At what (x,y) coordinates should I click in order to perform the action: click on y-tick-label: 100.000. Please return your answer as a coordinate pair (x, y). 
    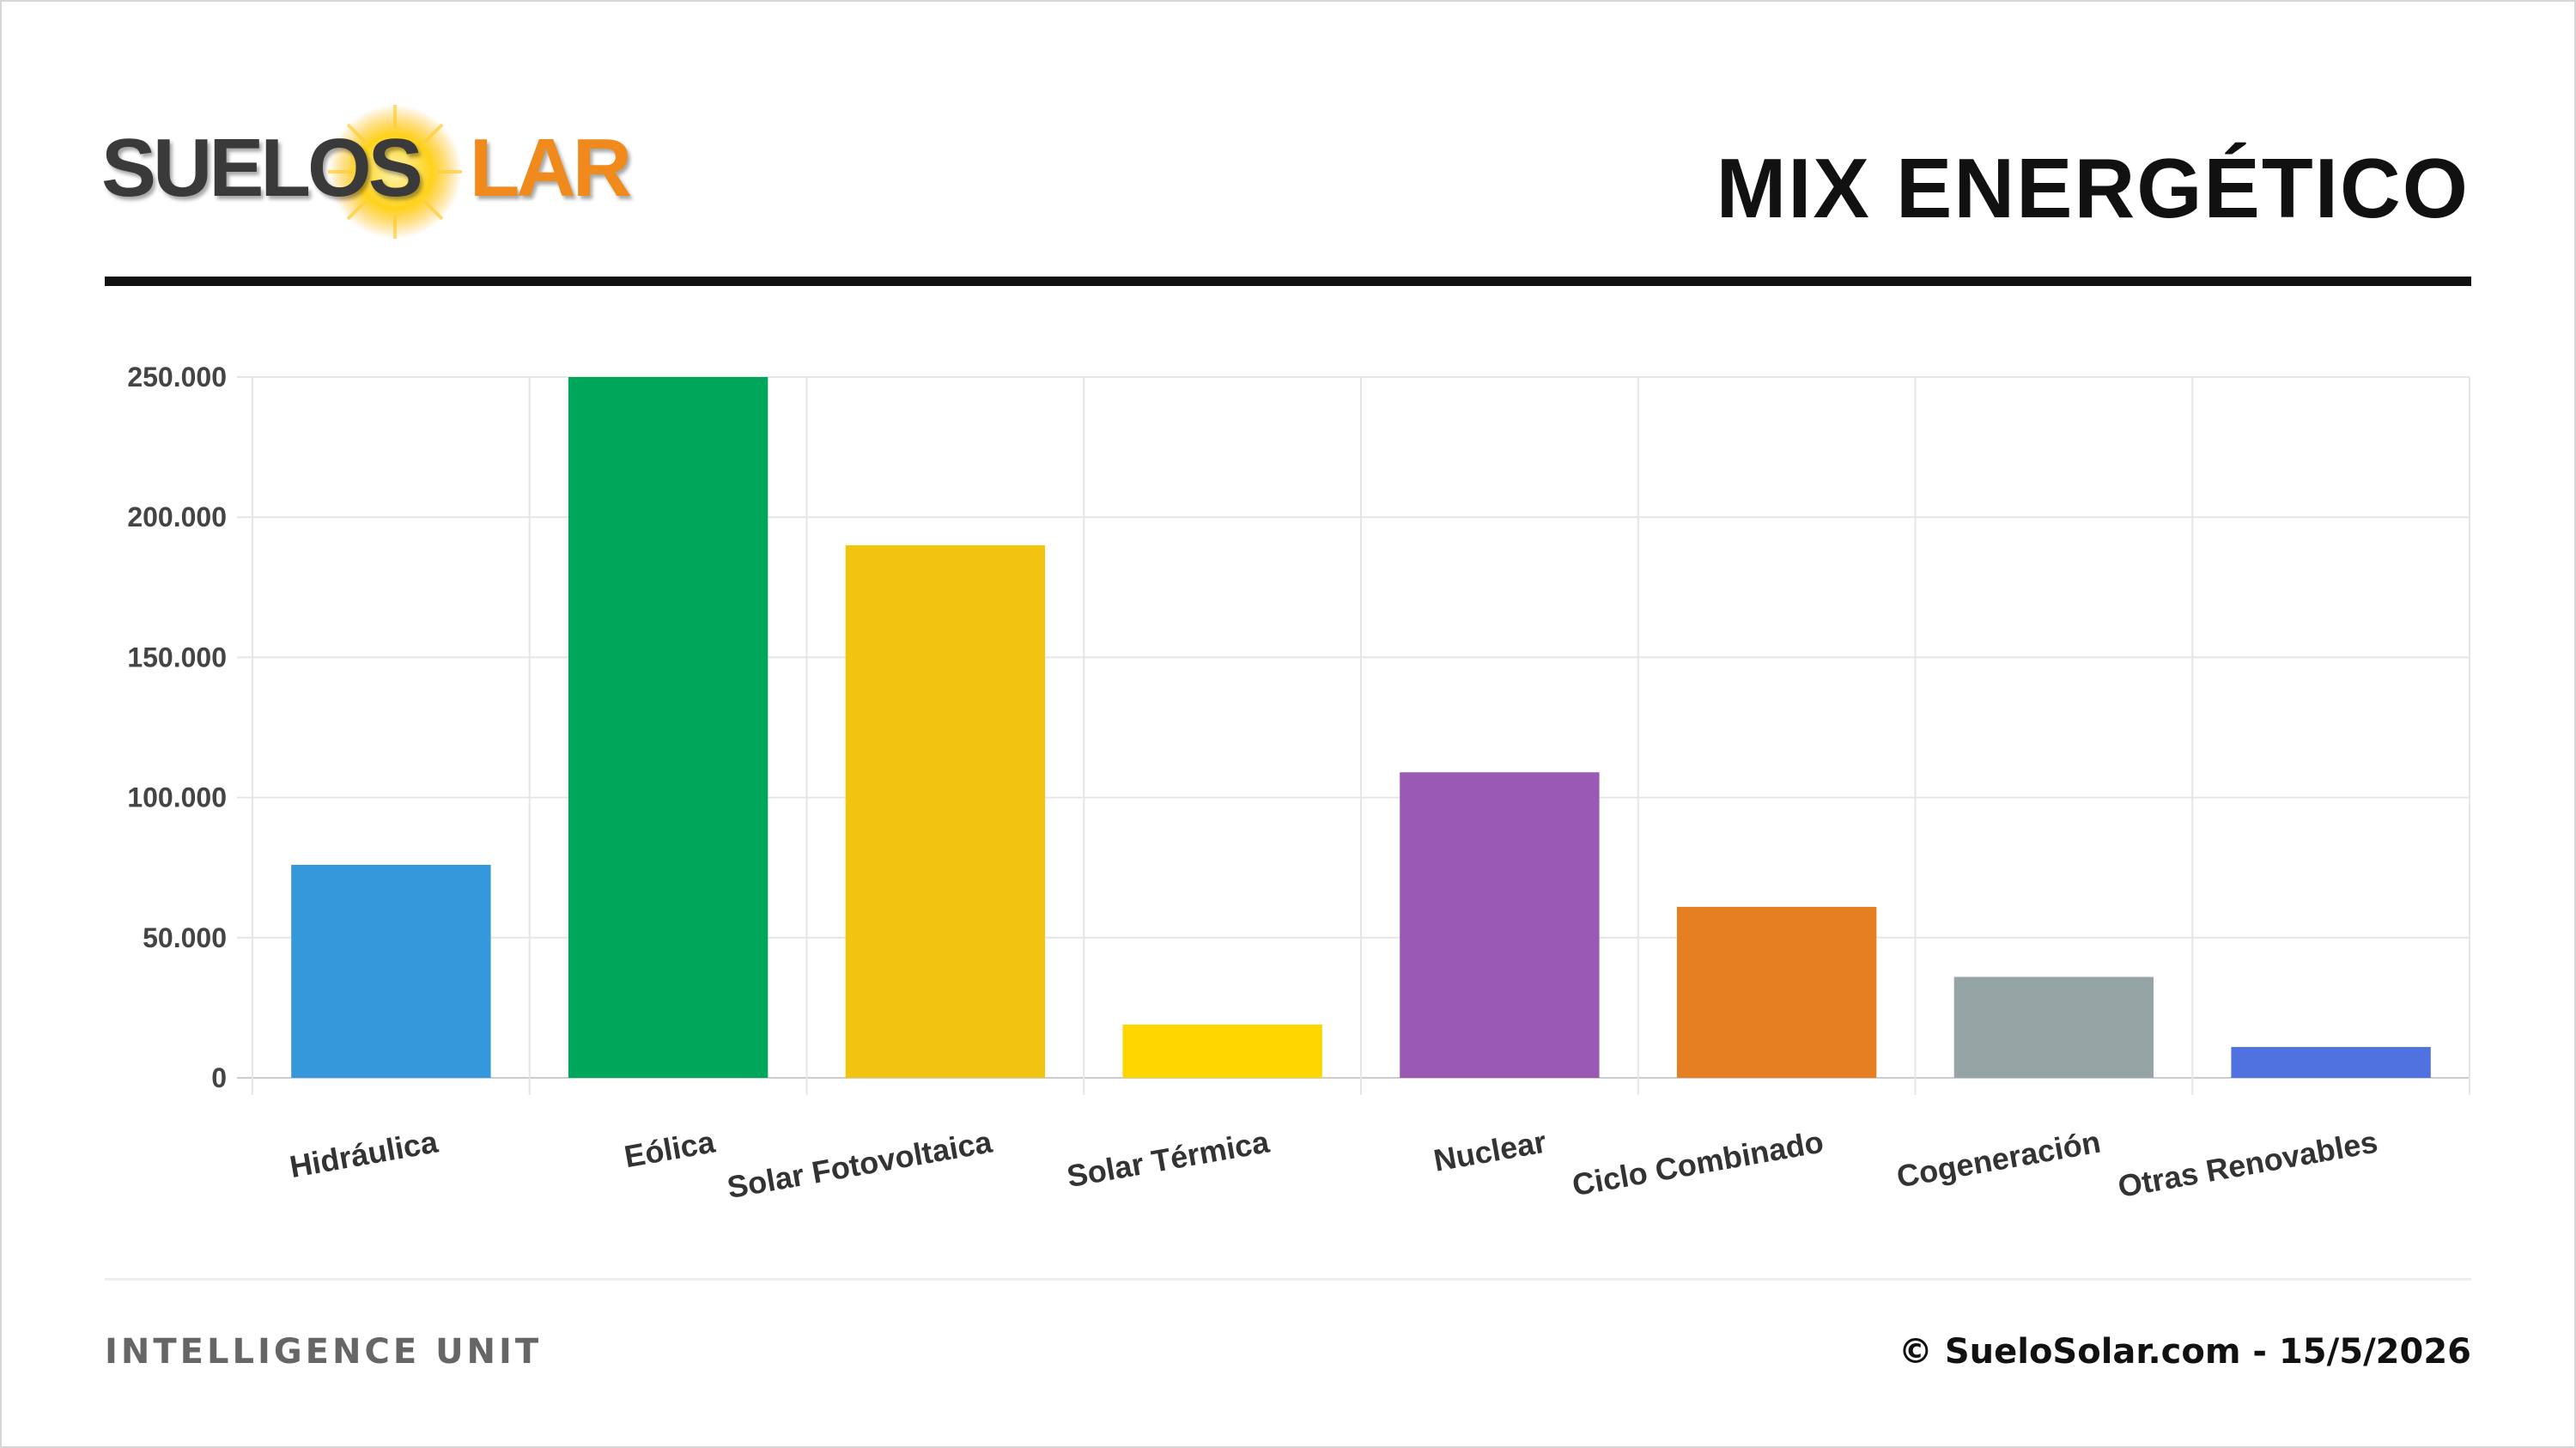
    Looking at the image, I should click on (177, 797).